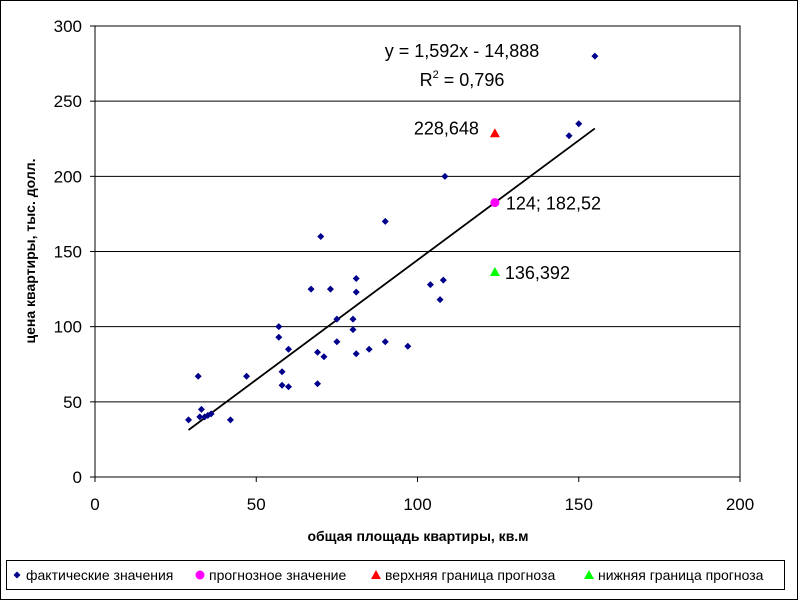 The height and width of the screenshot is (600, 798). What do you see at coordinates (68, 101) in the screenshot?
I see `y-tick-label: 250` at bounding box center [68, 101].